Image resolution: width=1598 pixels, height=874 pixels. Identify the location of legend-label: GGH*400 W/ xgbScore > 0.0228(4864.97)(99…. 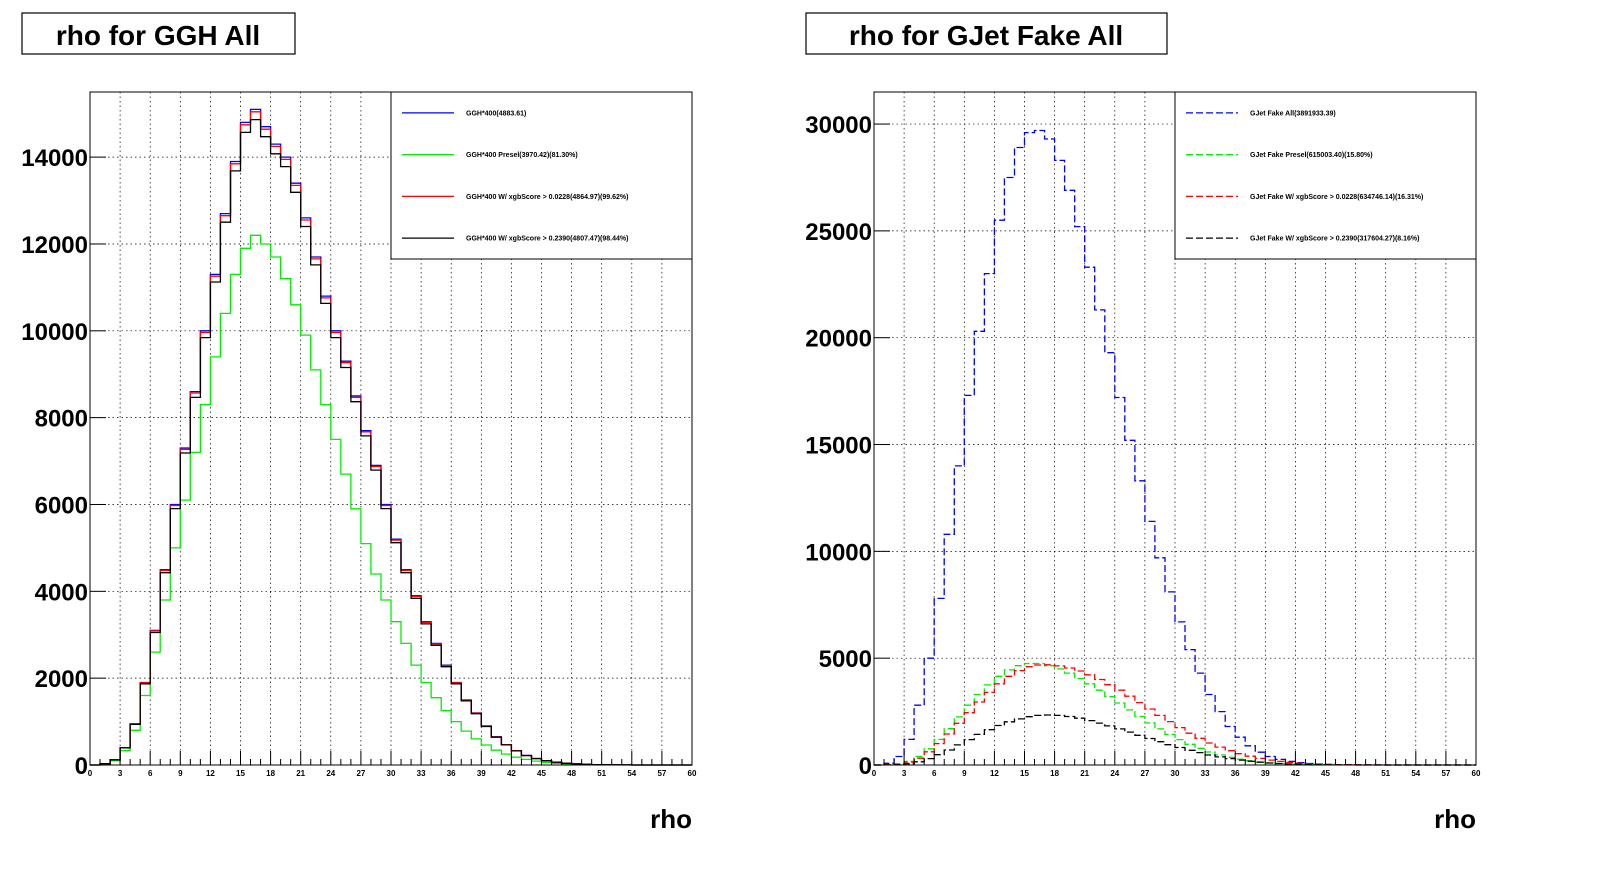
(547, 197).